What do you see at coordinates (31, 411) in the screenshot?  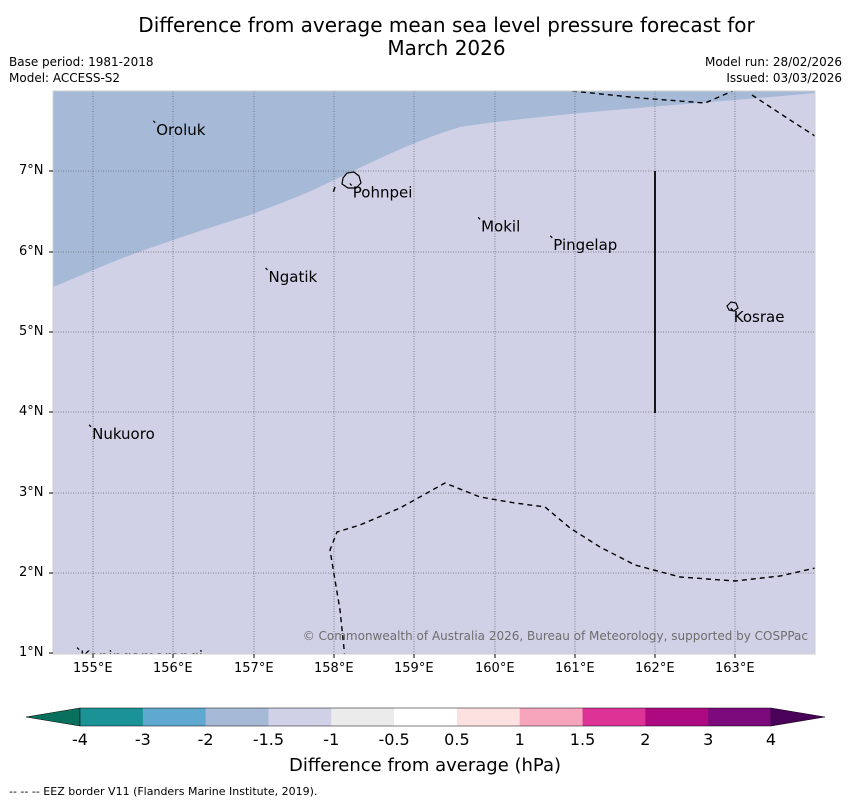 I see `lat-label-4n: 4°N` at bounding box center [31, 411].